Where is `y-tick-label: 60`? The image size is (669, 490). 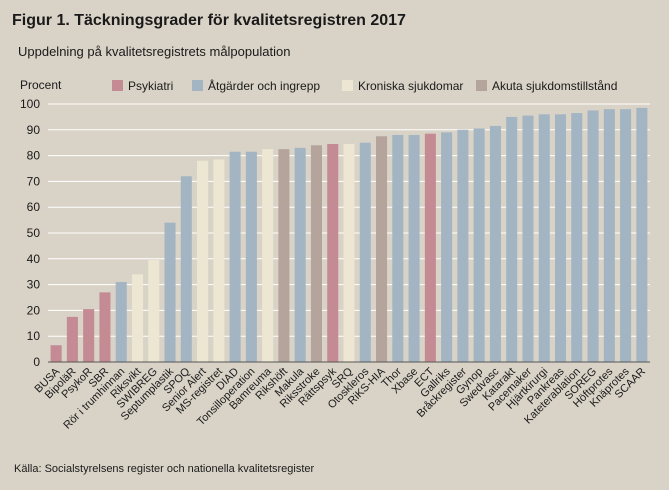
y-tick-label: 60 is located at coordinates (34, 207).